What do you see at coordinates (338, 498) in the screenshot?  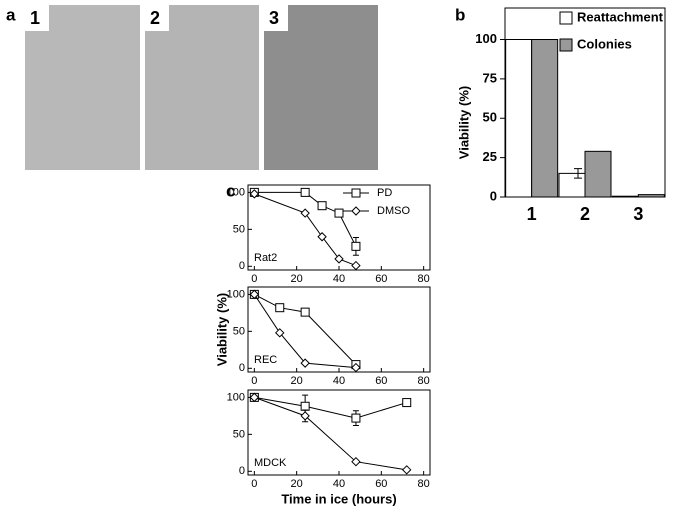 I see `x-axis-label: Time in ice (hours)` at bounding box center [338, 498].